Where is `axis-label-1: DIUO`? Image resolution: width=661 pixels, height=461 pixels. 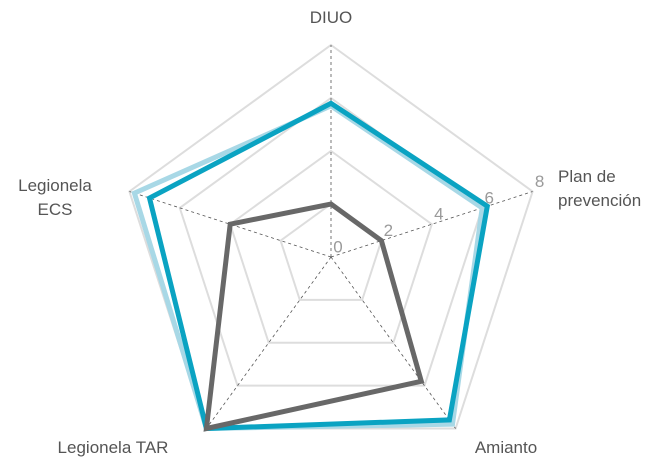 axis-label-1: DIUO is located at coordinates (331, 17).